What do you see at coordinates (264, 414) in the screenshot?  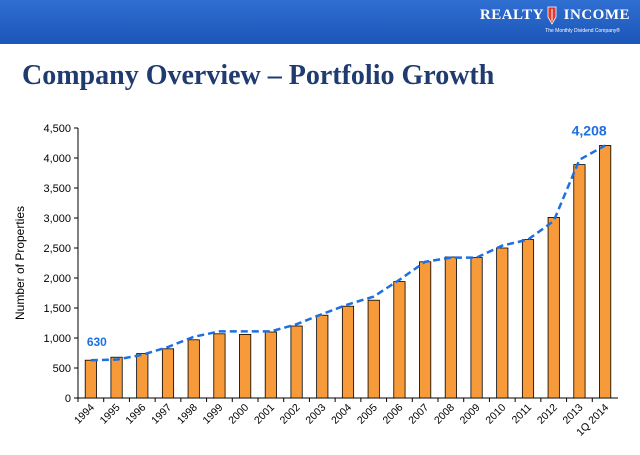 I see `x-tick-label: 2001` at bounding box center [264, 414].